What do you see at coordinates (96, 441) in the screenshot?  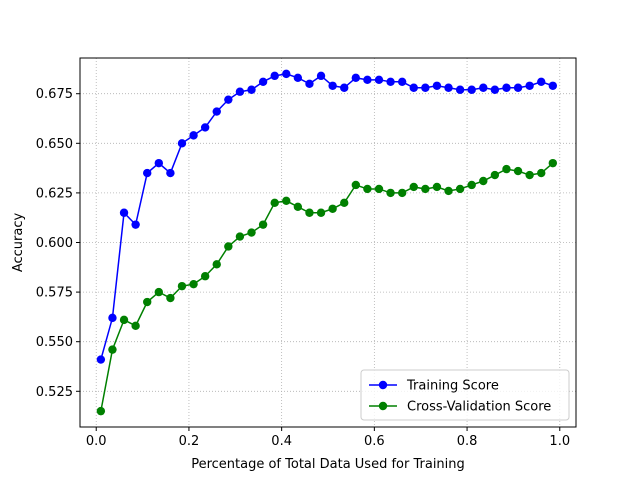 I see `x-tick-label: 0.0` at bounding box center [96, 441].